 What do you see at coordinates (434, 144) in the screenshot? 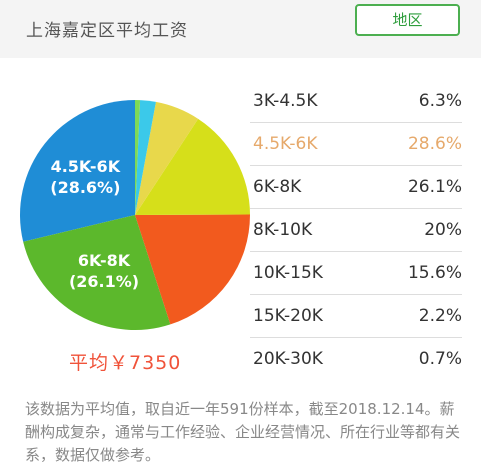
I see `legend-percent: 28.6%` at bounding box center [434, 144].